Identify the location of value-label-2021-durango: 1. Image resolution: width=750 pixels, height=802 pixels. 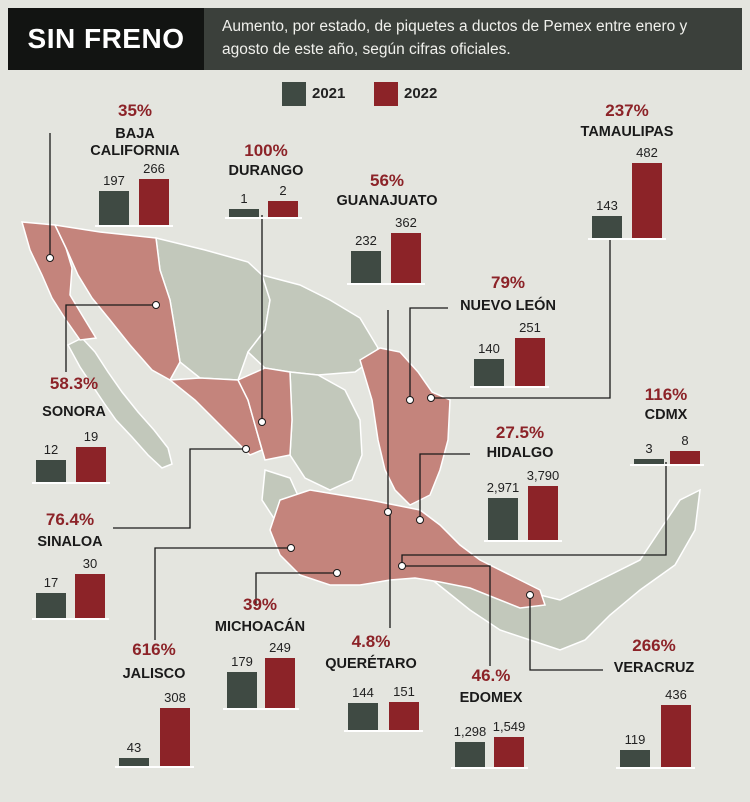
(244, 198).